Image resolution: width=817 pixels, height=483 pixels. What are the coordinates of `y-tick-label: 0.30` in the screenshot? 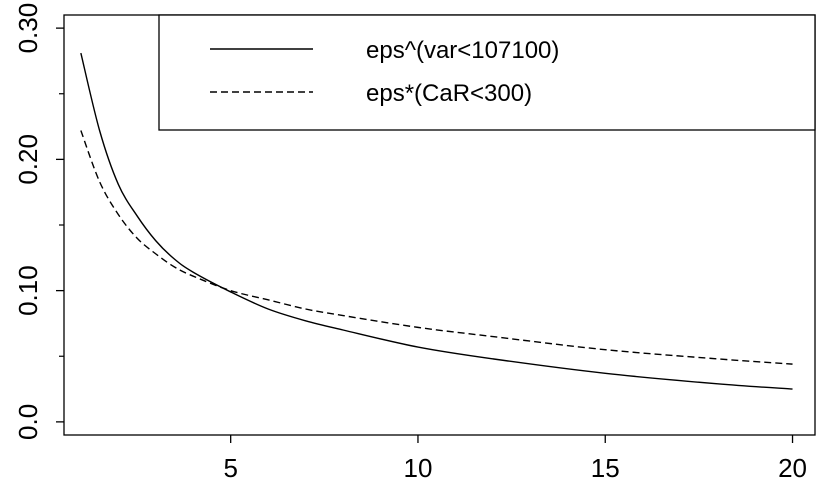 It's located at (28, 28).